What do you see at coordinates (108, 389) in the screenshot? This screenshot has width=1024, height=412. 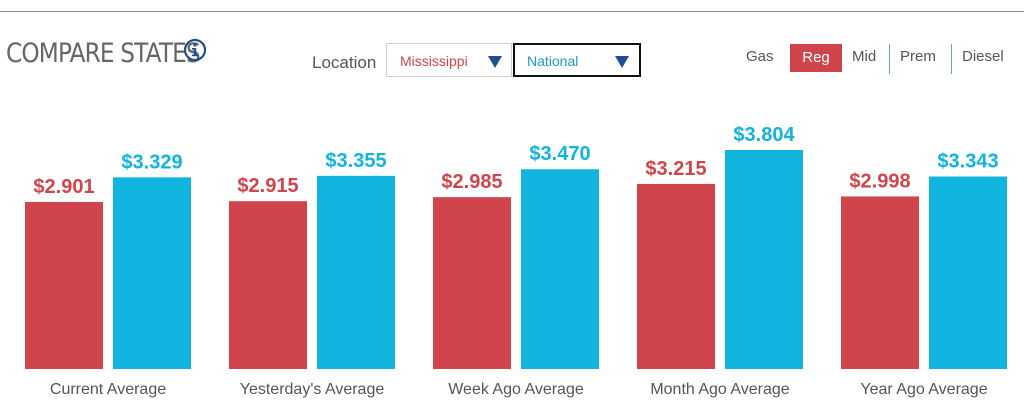 I see `category-label: Current Average` at bounding box center [108, 389].